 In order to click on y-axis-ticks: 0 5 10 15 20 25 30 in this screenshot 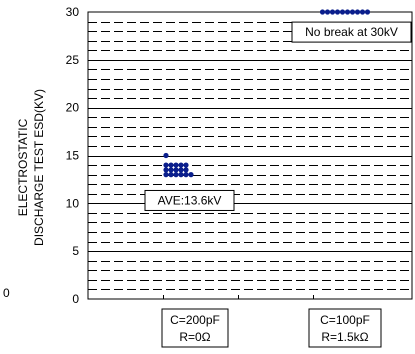, I will do `click(73, 155)`.